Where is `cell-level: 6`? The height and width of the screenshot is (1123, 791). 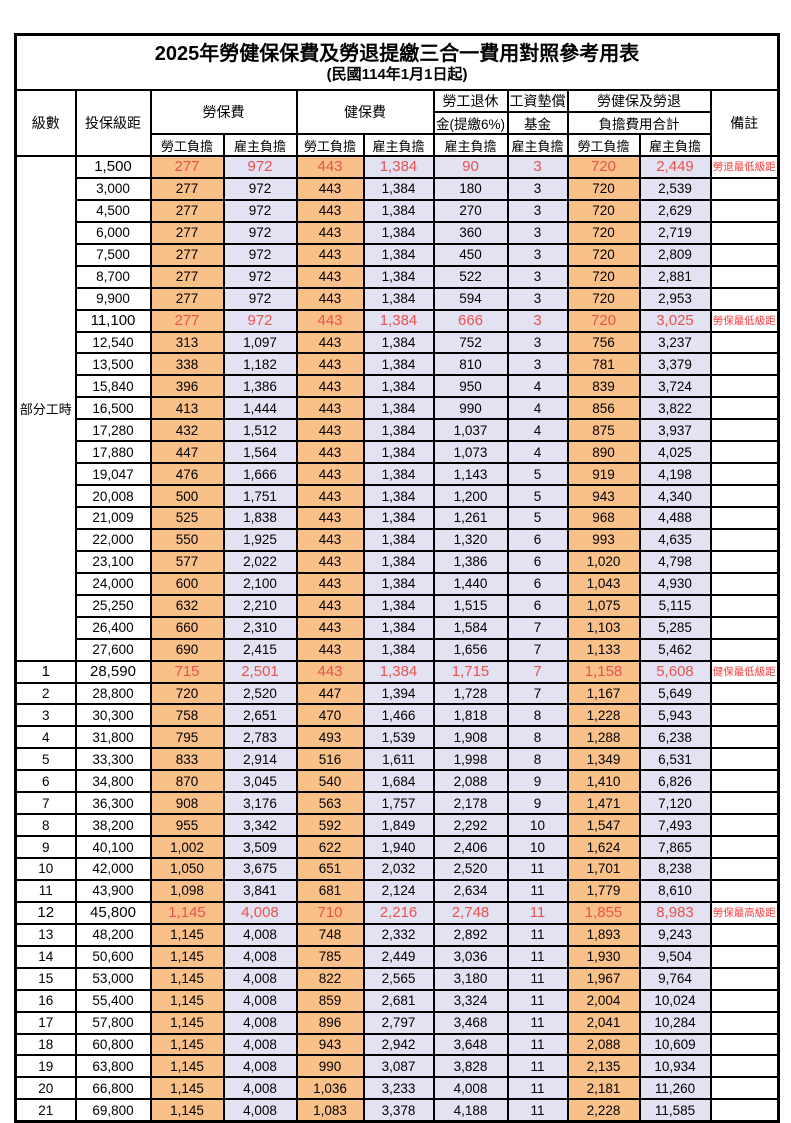 cell-level: 6 is located at coordinates (45, 781).